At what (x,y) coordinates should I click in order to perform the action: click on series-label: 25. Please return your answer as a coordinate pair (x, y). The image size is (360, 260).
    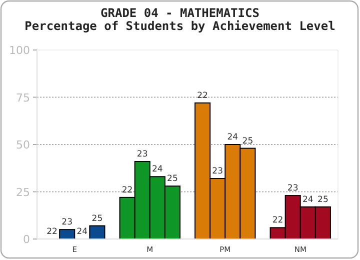
    Looking at the image, I should click on (97, 219).